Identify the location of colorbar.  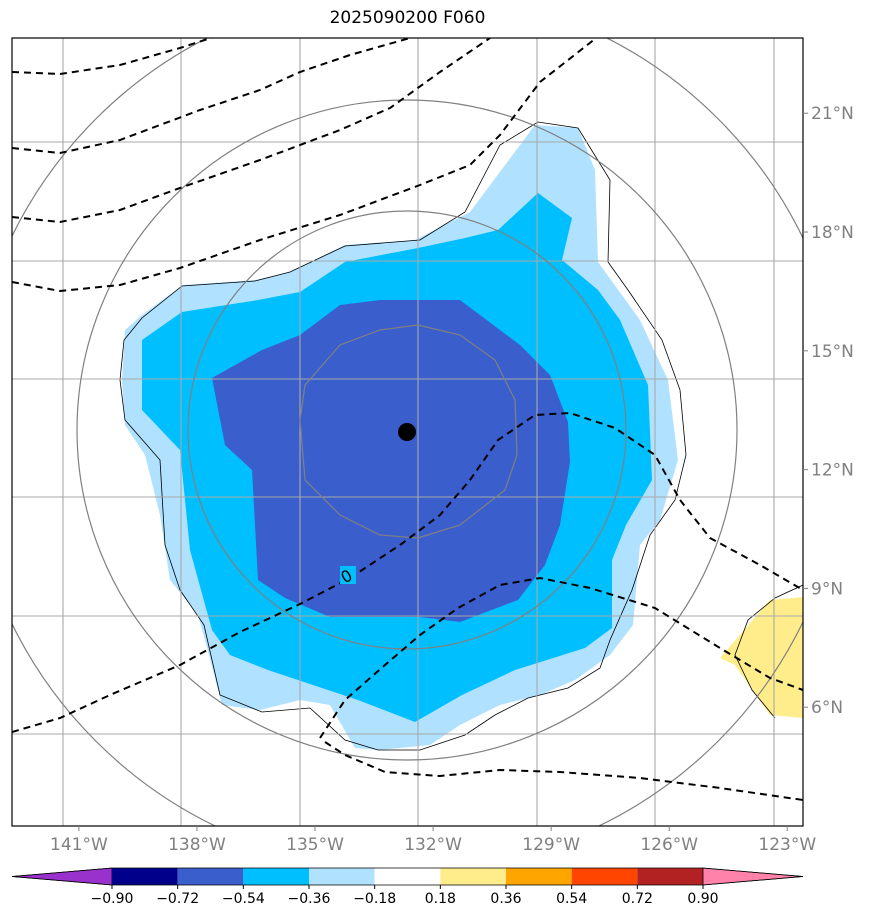
(407, 876).